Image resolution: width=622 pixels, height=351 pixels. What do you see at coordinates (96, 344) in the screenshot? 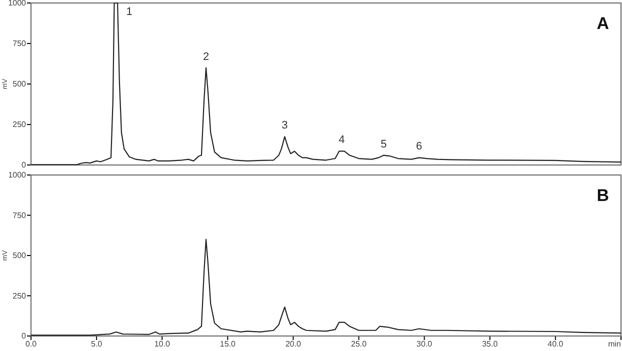
I see `x-tick-label: 5.0` at bounding box center [96, 344].